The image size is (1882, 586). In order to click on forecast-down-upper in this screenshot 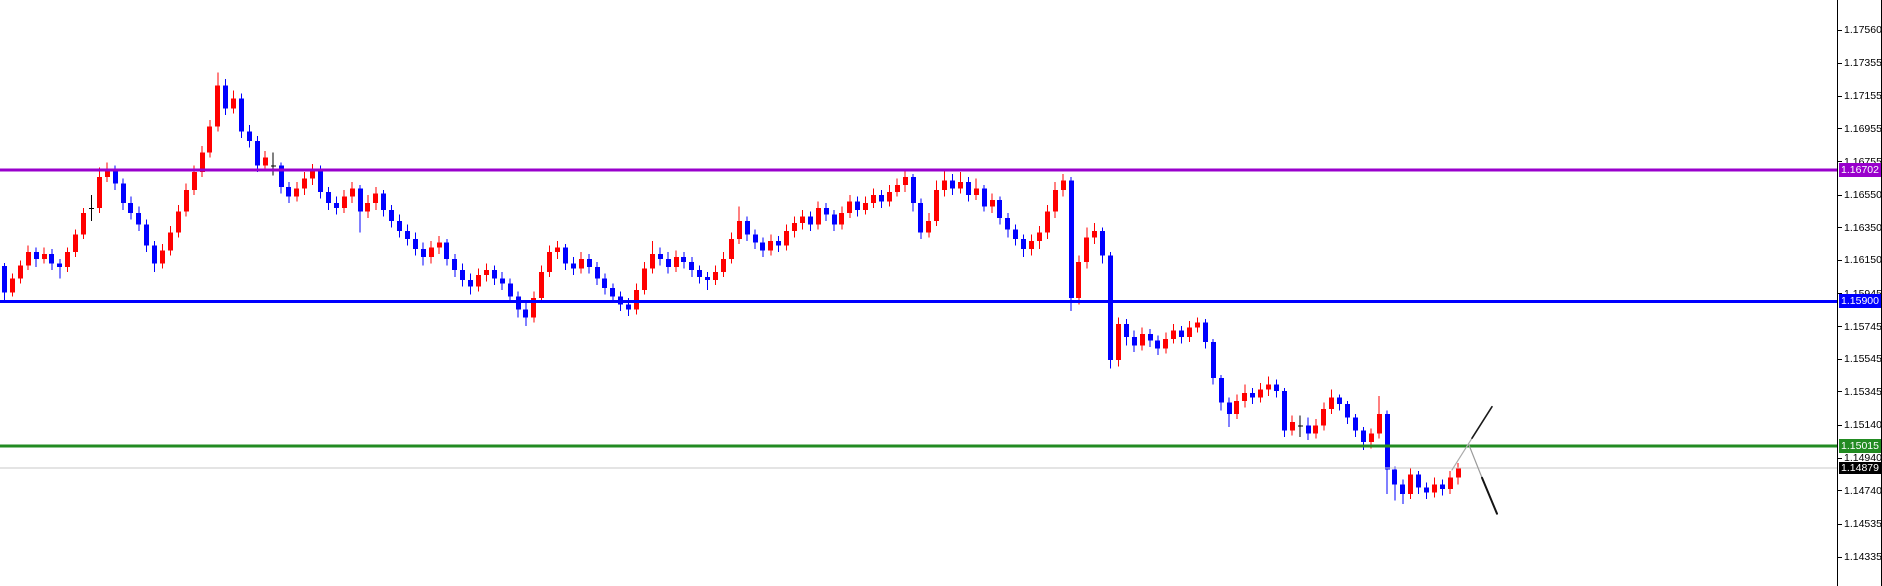, I will do `click(1475, 461)`.